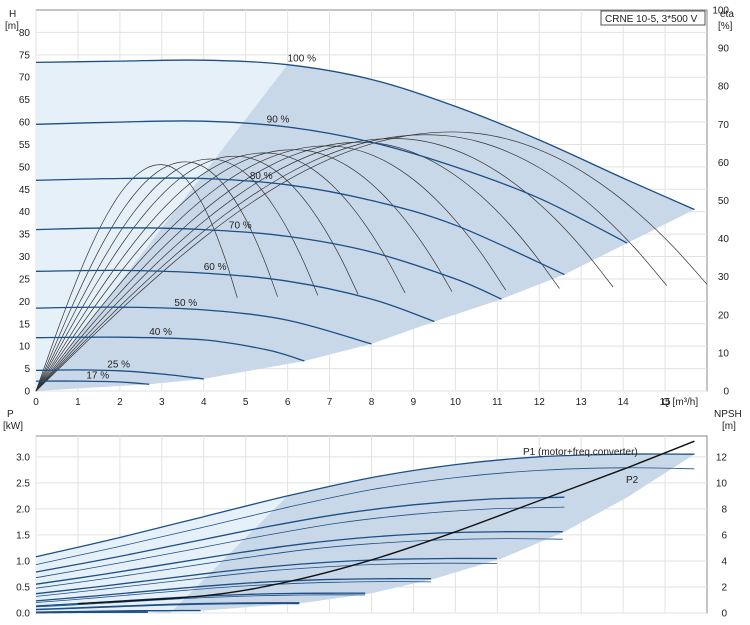  I want to click on flow-axis-label: Q [m³/h], so click(680, 402).